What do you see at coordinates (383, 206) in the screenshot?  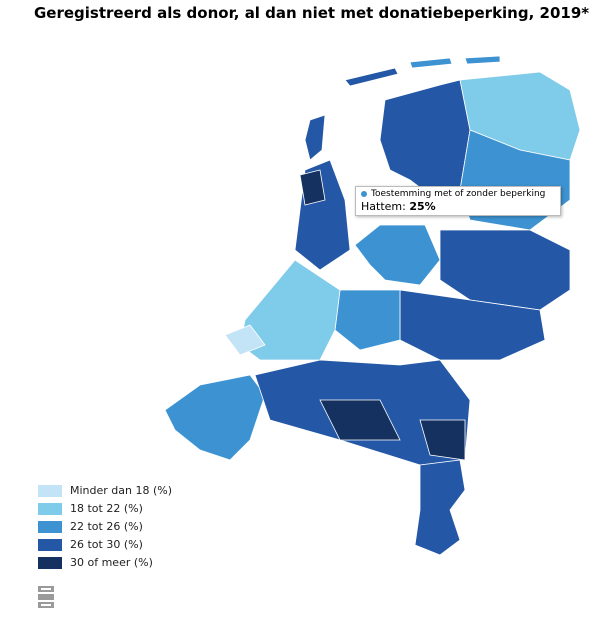 I see `tooltip-region: Hattem:` at bounding box center [383, 206].